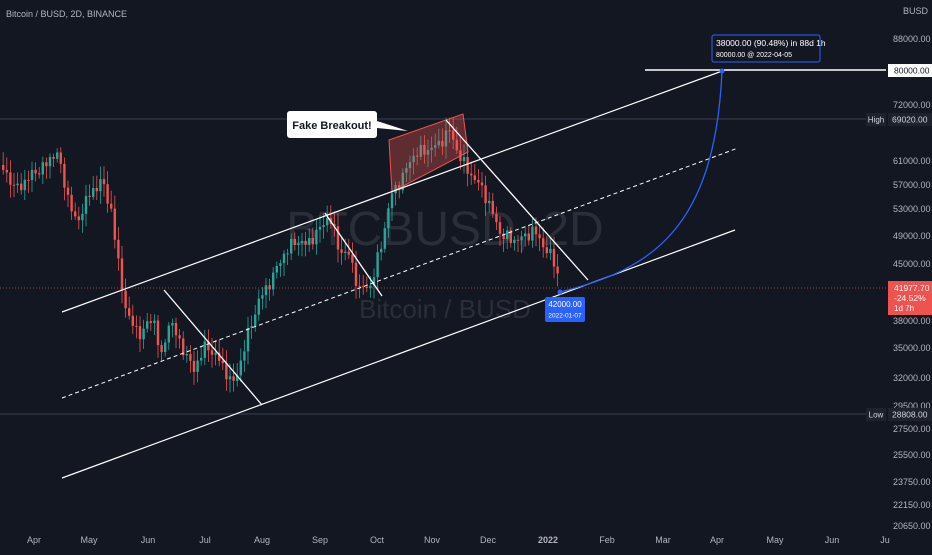  Describe the element at coordinates (912, 209) in the screenshot. I see `price-tick-label: 53000.00` at that location.